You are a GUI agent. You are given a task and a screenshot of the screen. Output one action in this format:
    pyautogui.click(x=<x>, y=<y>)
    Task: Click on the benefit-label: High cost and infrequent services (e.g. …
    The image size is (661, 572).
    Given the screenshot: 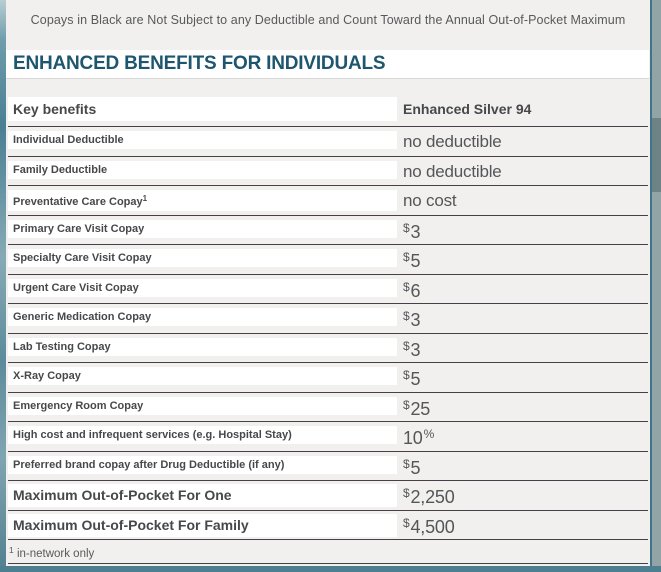 What is the action you would take?
    pyautogui.click(x=202, y=435)
    